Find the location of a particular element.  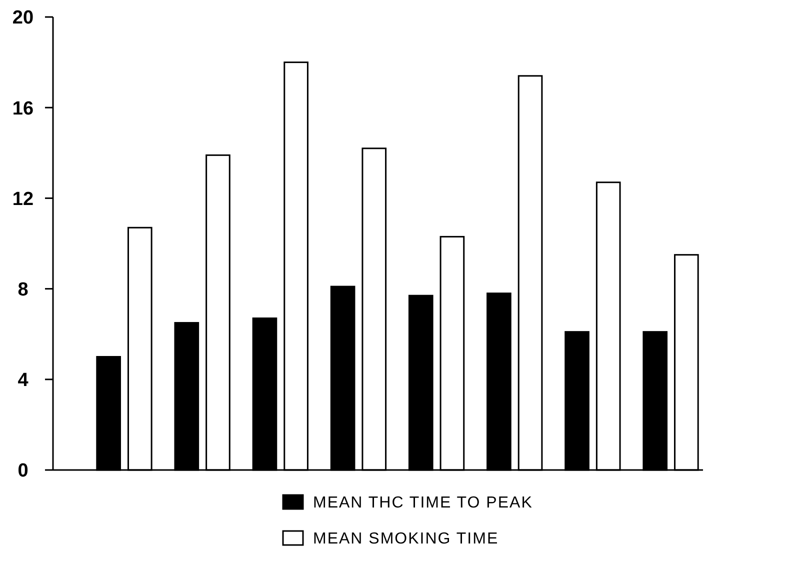

y-tick-label: 20 is located at coordinates (23, 18).